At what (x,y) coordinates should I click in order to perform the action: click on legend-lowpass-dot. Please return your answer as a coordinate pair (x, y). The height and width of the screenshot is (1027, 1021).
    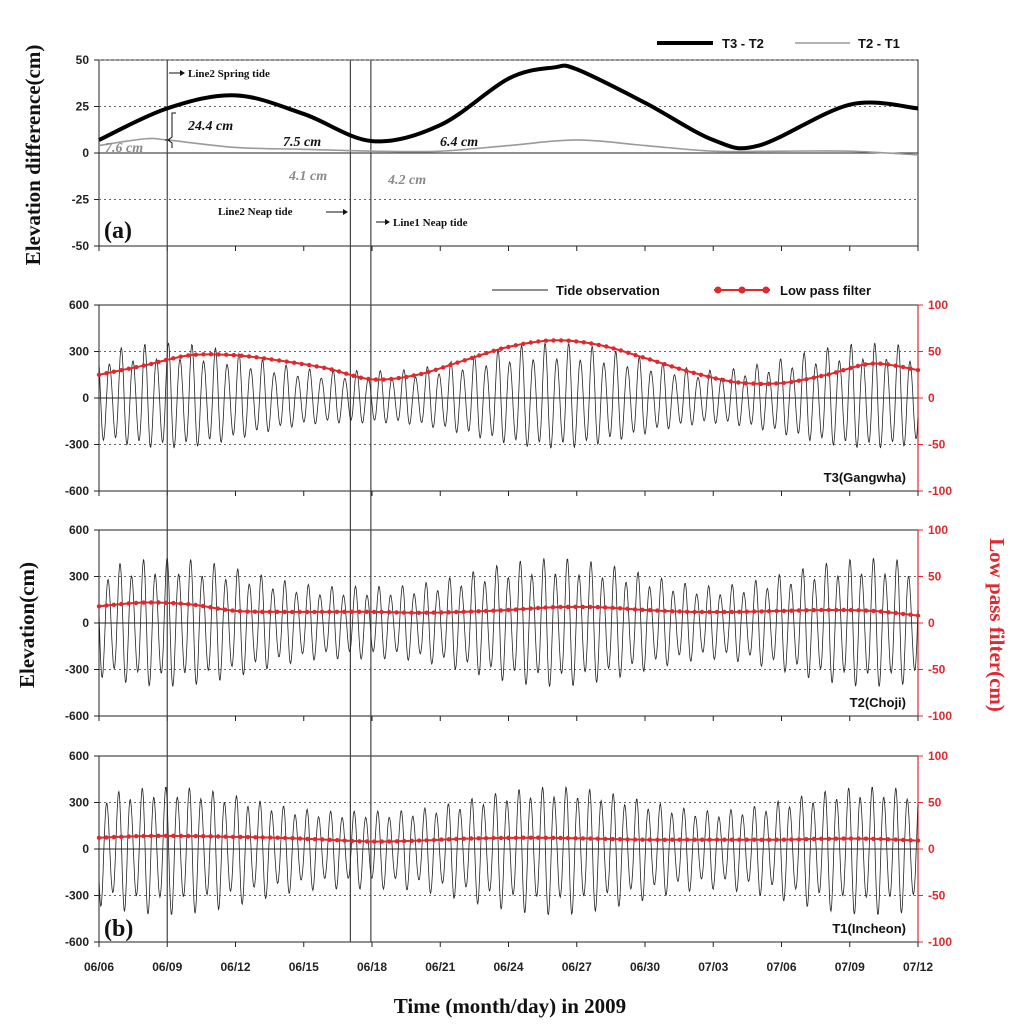
    Looking at the image, I should click on (718, 290).